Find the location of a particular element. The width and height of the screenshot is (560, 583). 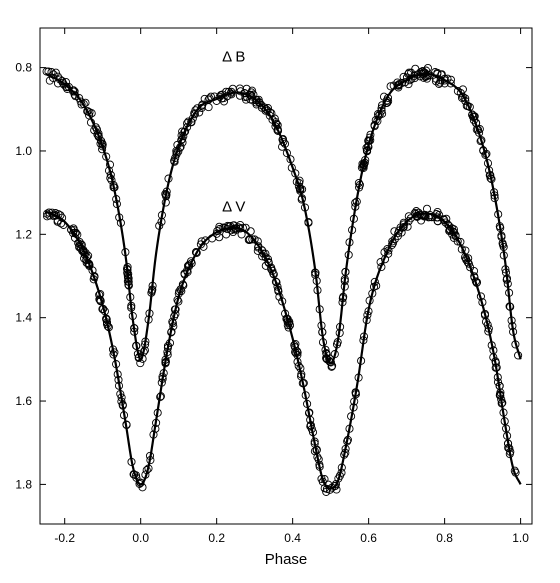

series-label: Δ V is located at coordinates (233, 206).